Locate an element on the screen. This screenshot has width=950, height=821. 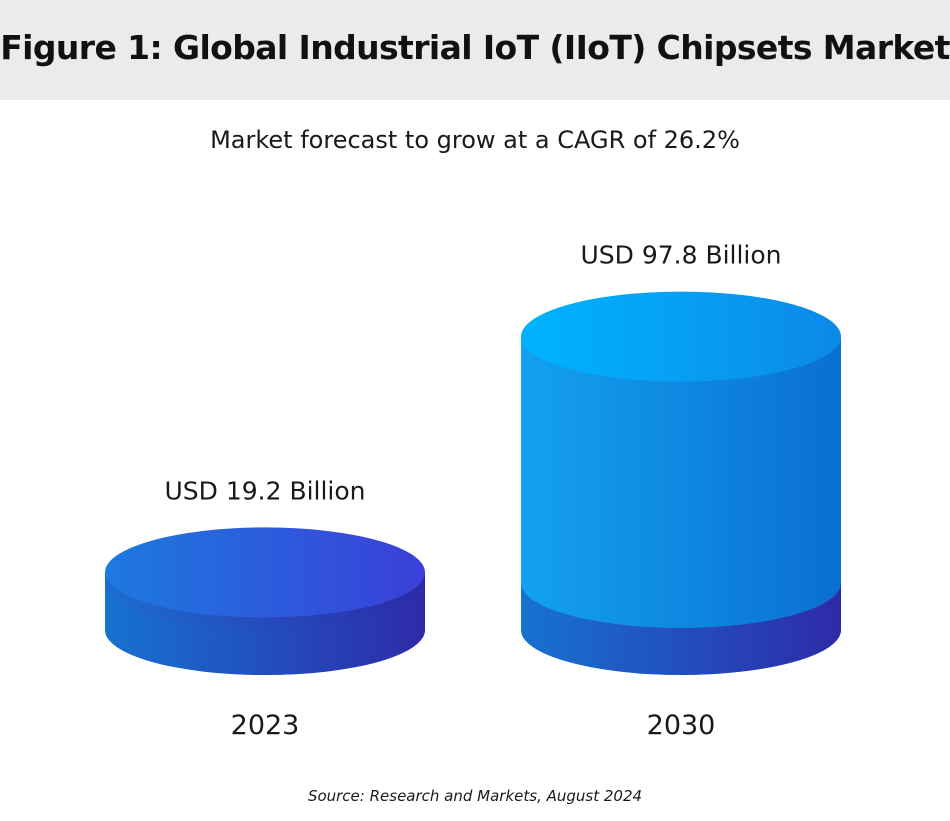
bar-2030 is located at coordinates (681, 505).